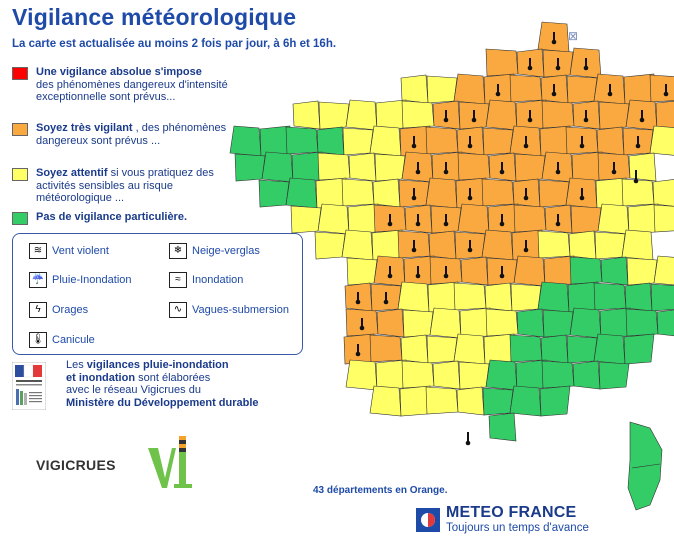 The height and width of the screenshot is (540, 674). I want to click on close-icon: ⊠, so click(573, 36).